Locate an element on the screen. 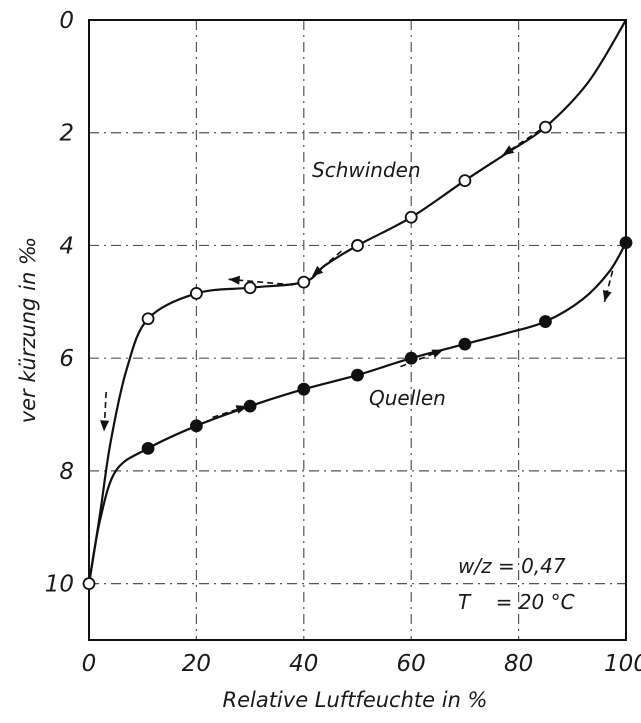 Image resolution: width=641 pixels, height=723 pixels. y-tick-labels: 0 2 4 6 8 10 is located at coordinates (59, 303).